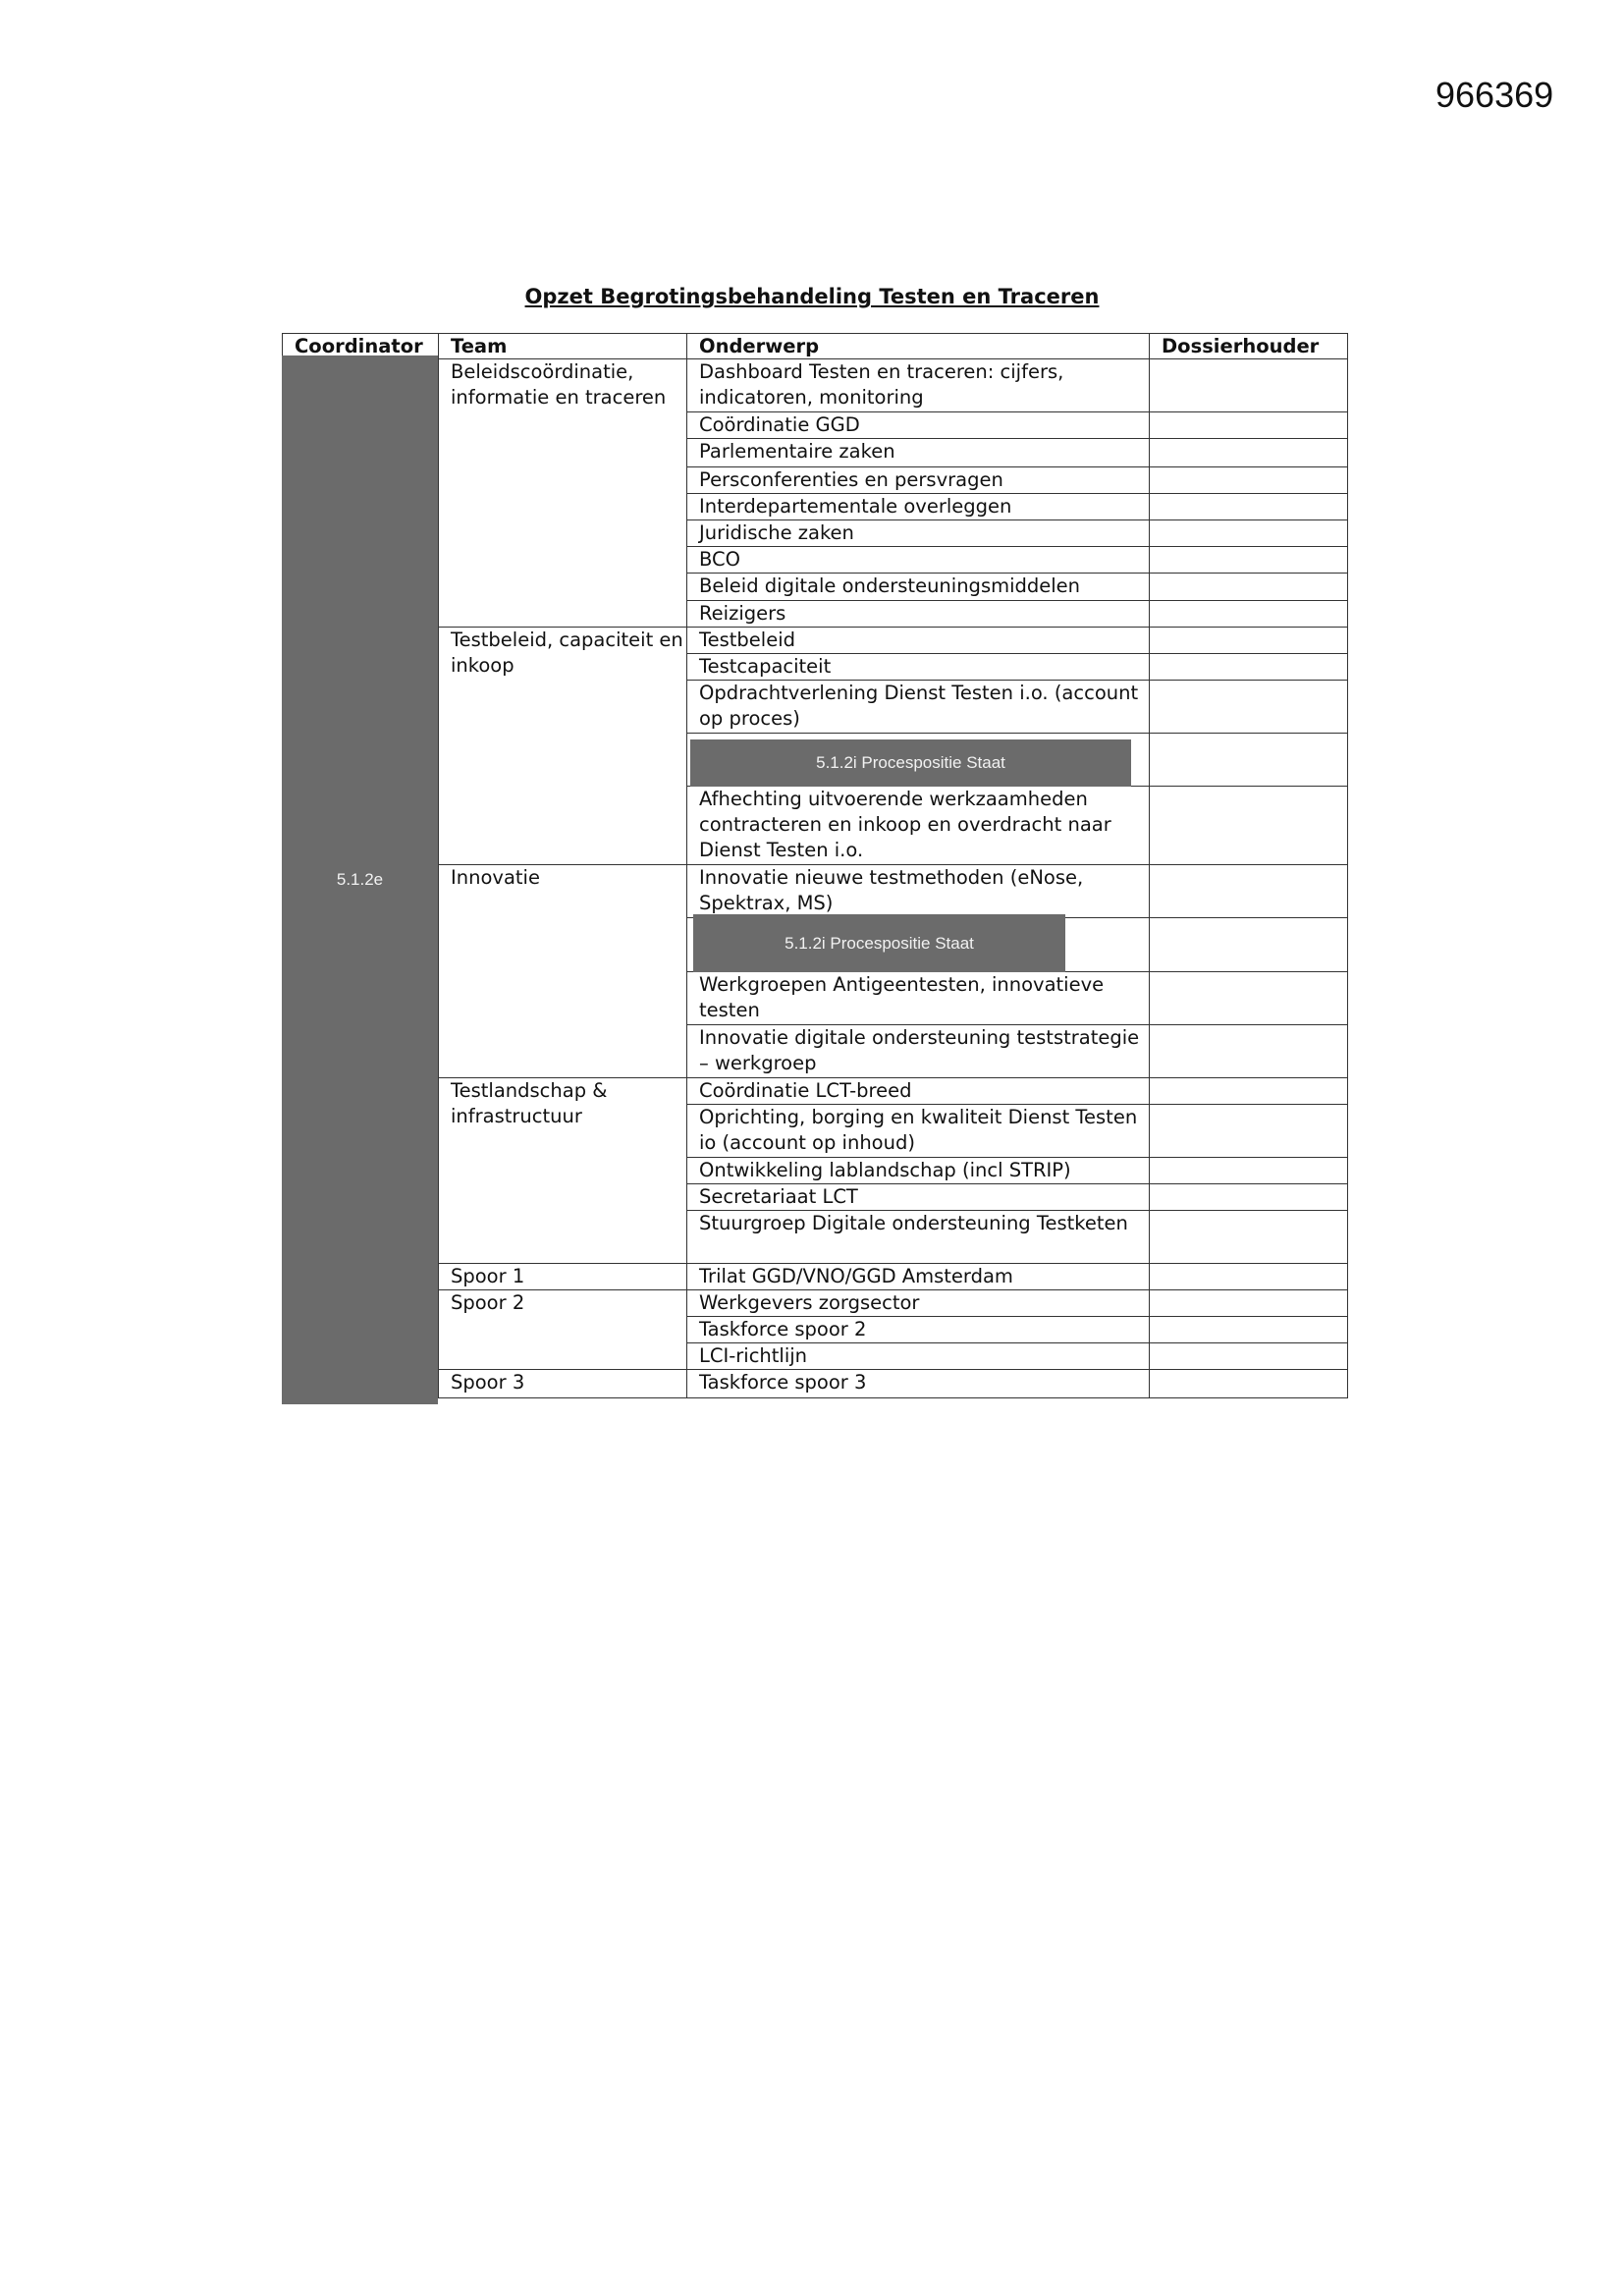  What do you see at coordinates (918, 533) in the screenshot?
I see `onderwerp-cell: Juridische zaken` at bounding box center [918, 533].